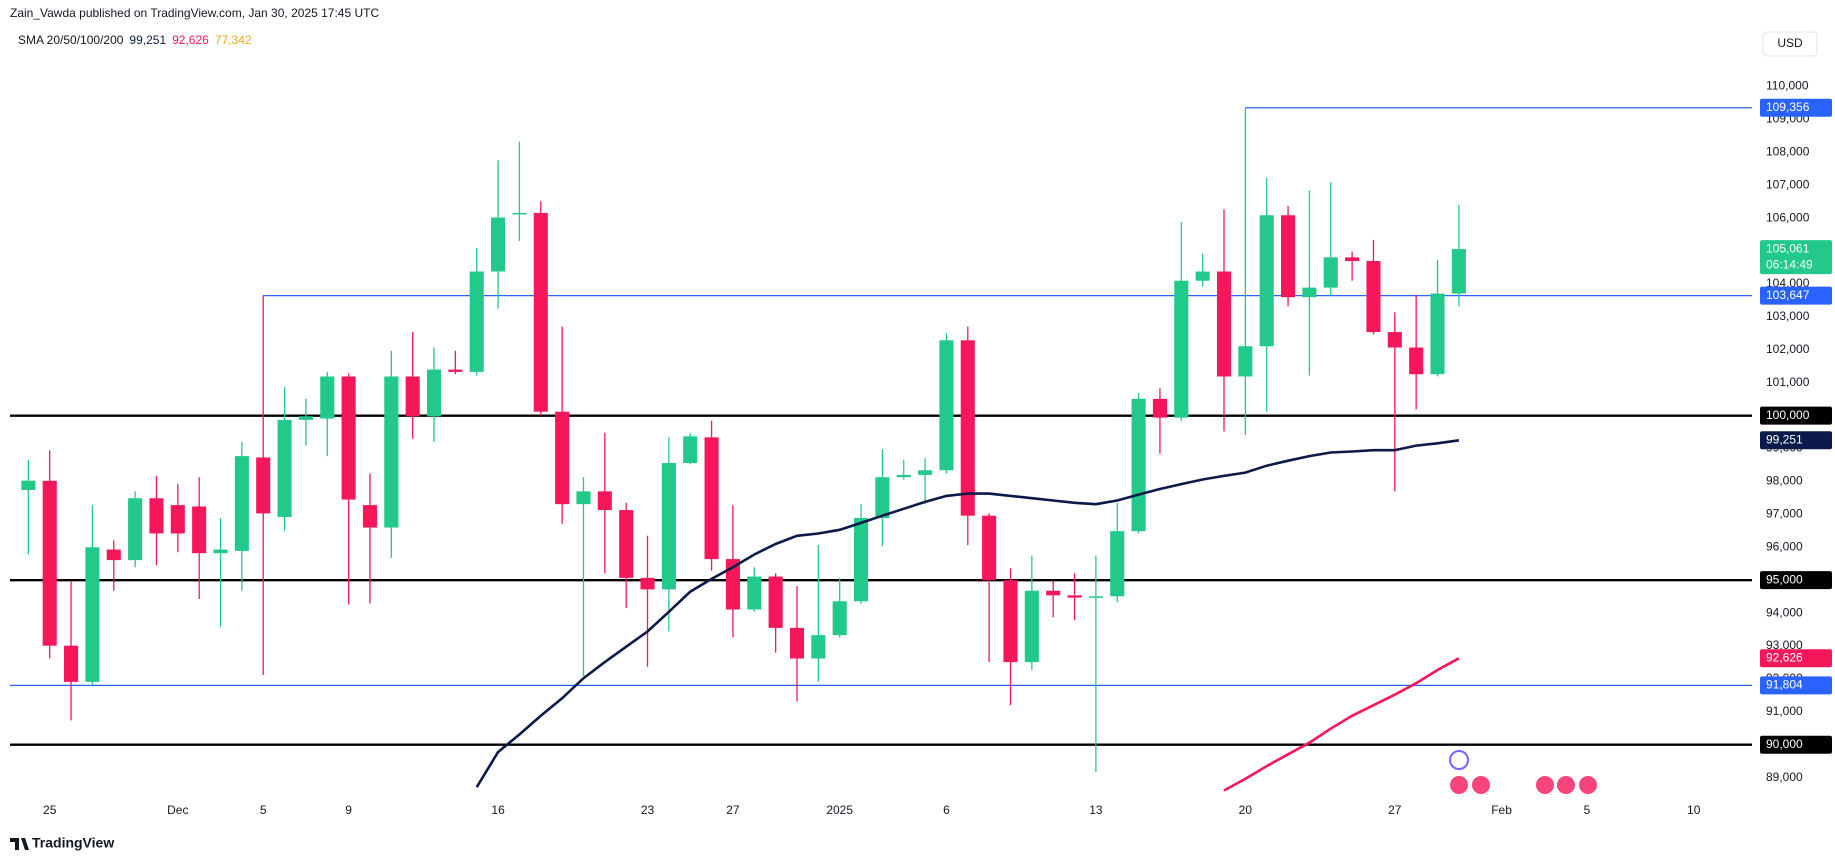  I want to click on logo-mark, so click(19, 844).